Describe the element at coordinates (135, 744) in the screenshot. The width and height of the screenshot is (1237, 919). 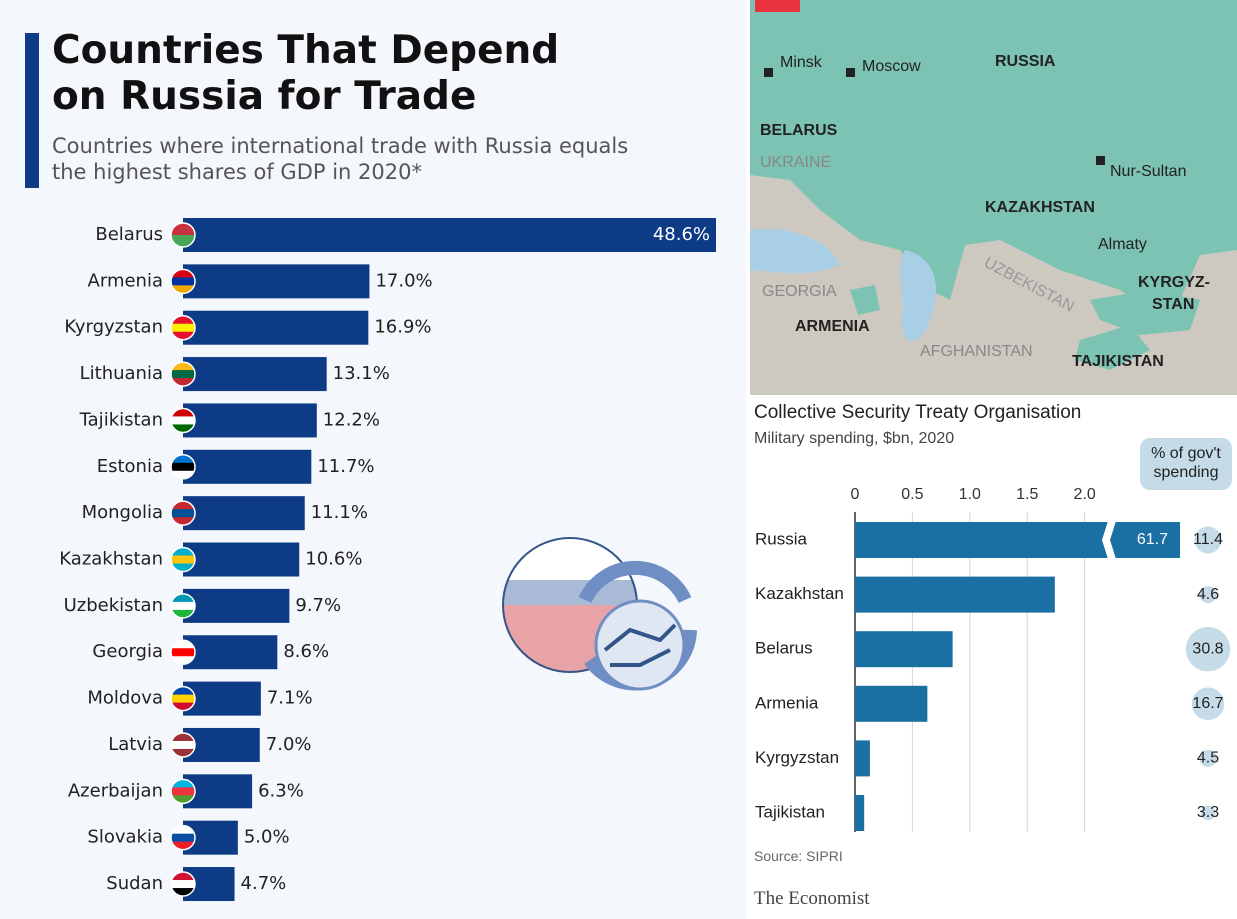
I see `category-label: Latvia` at that location.